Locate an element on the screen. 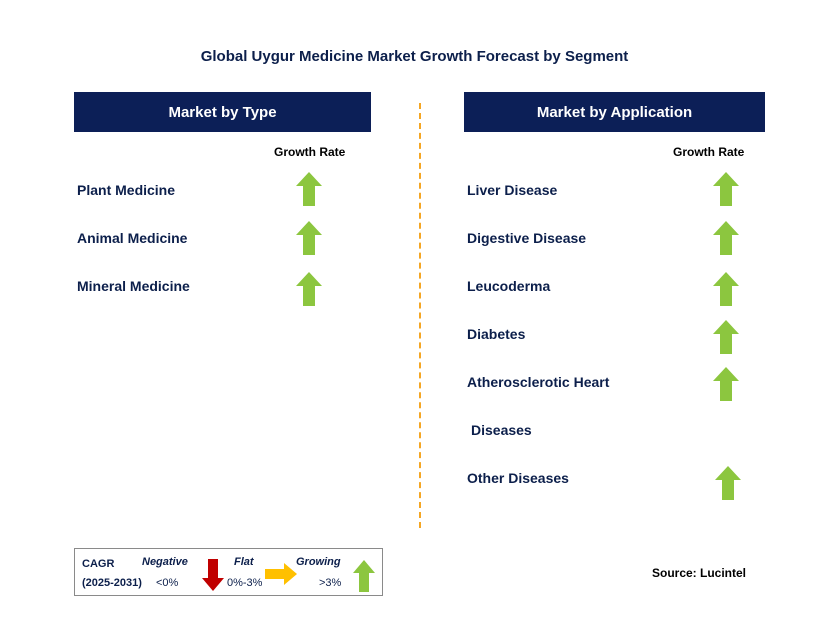 Image resolution: width=829 pixels, height=637 pixels. application-growth-rate-label: Growth Rate is located at coordinates (709, 152).